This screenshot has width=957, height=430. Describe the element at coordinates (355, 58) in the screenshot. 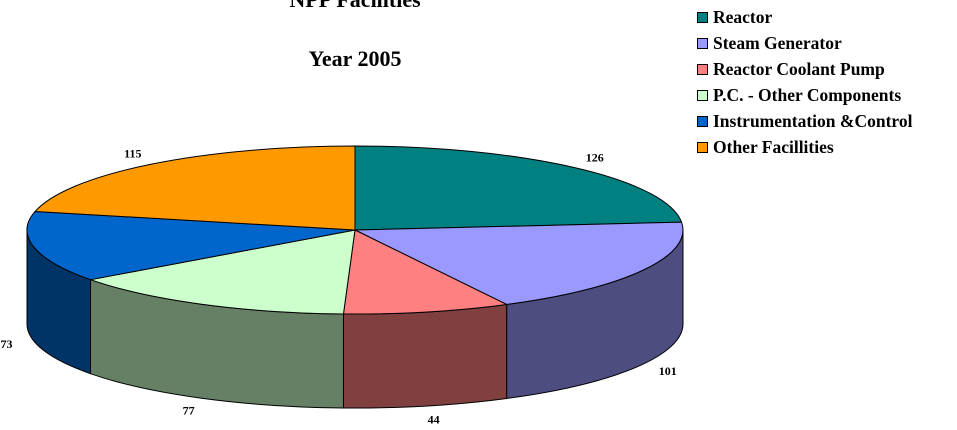

I see `chart-subtitle: Year 2005` at that location.